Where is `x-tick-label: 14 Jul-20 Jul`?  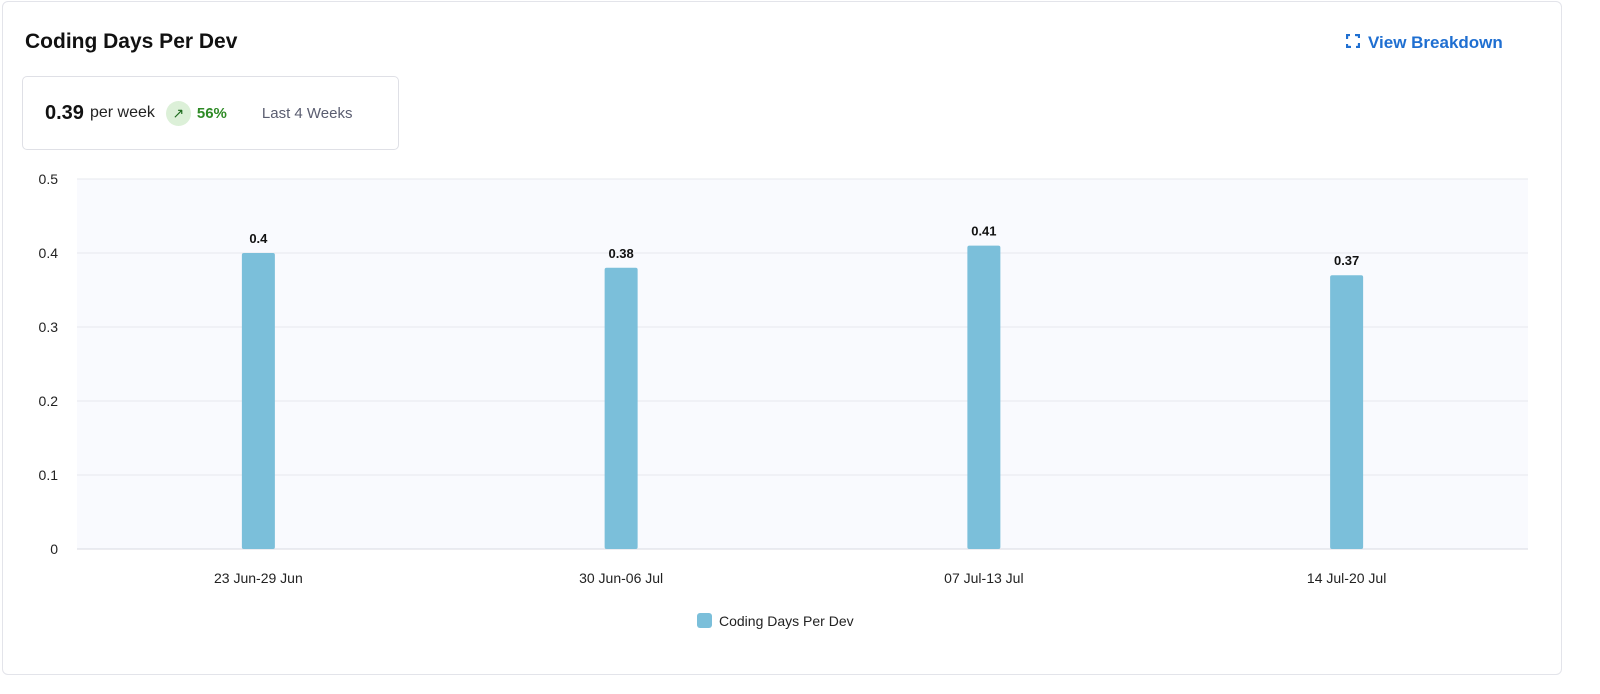
x-tick-label: 14 Jul-20 Jul is located at coordinates (1346, 578).